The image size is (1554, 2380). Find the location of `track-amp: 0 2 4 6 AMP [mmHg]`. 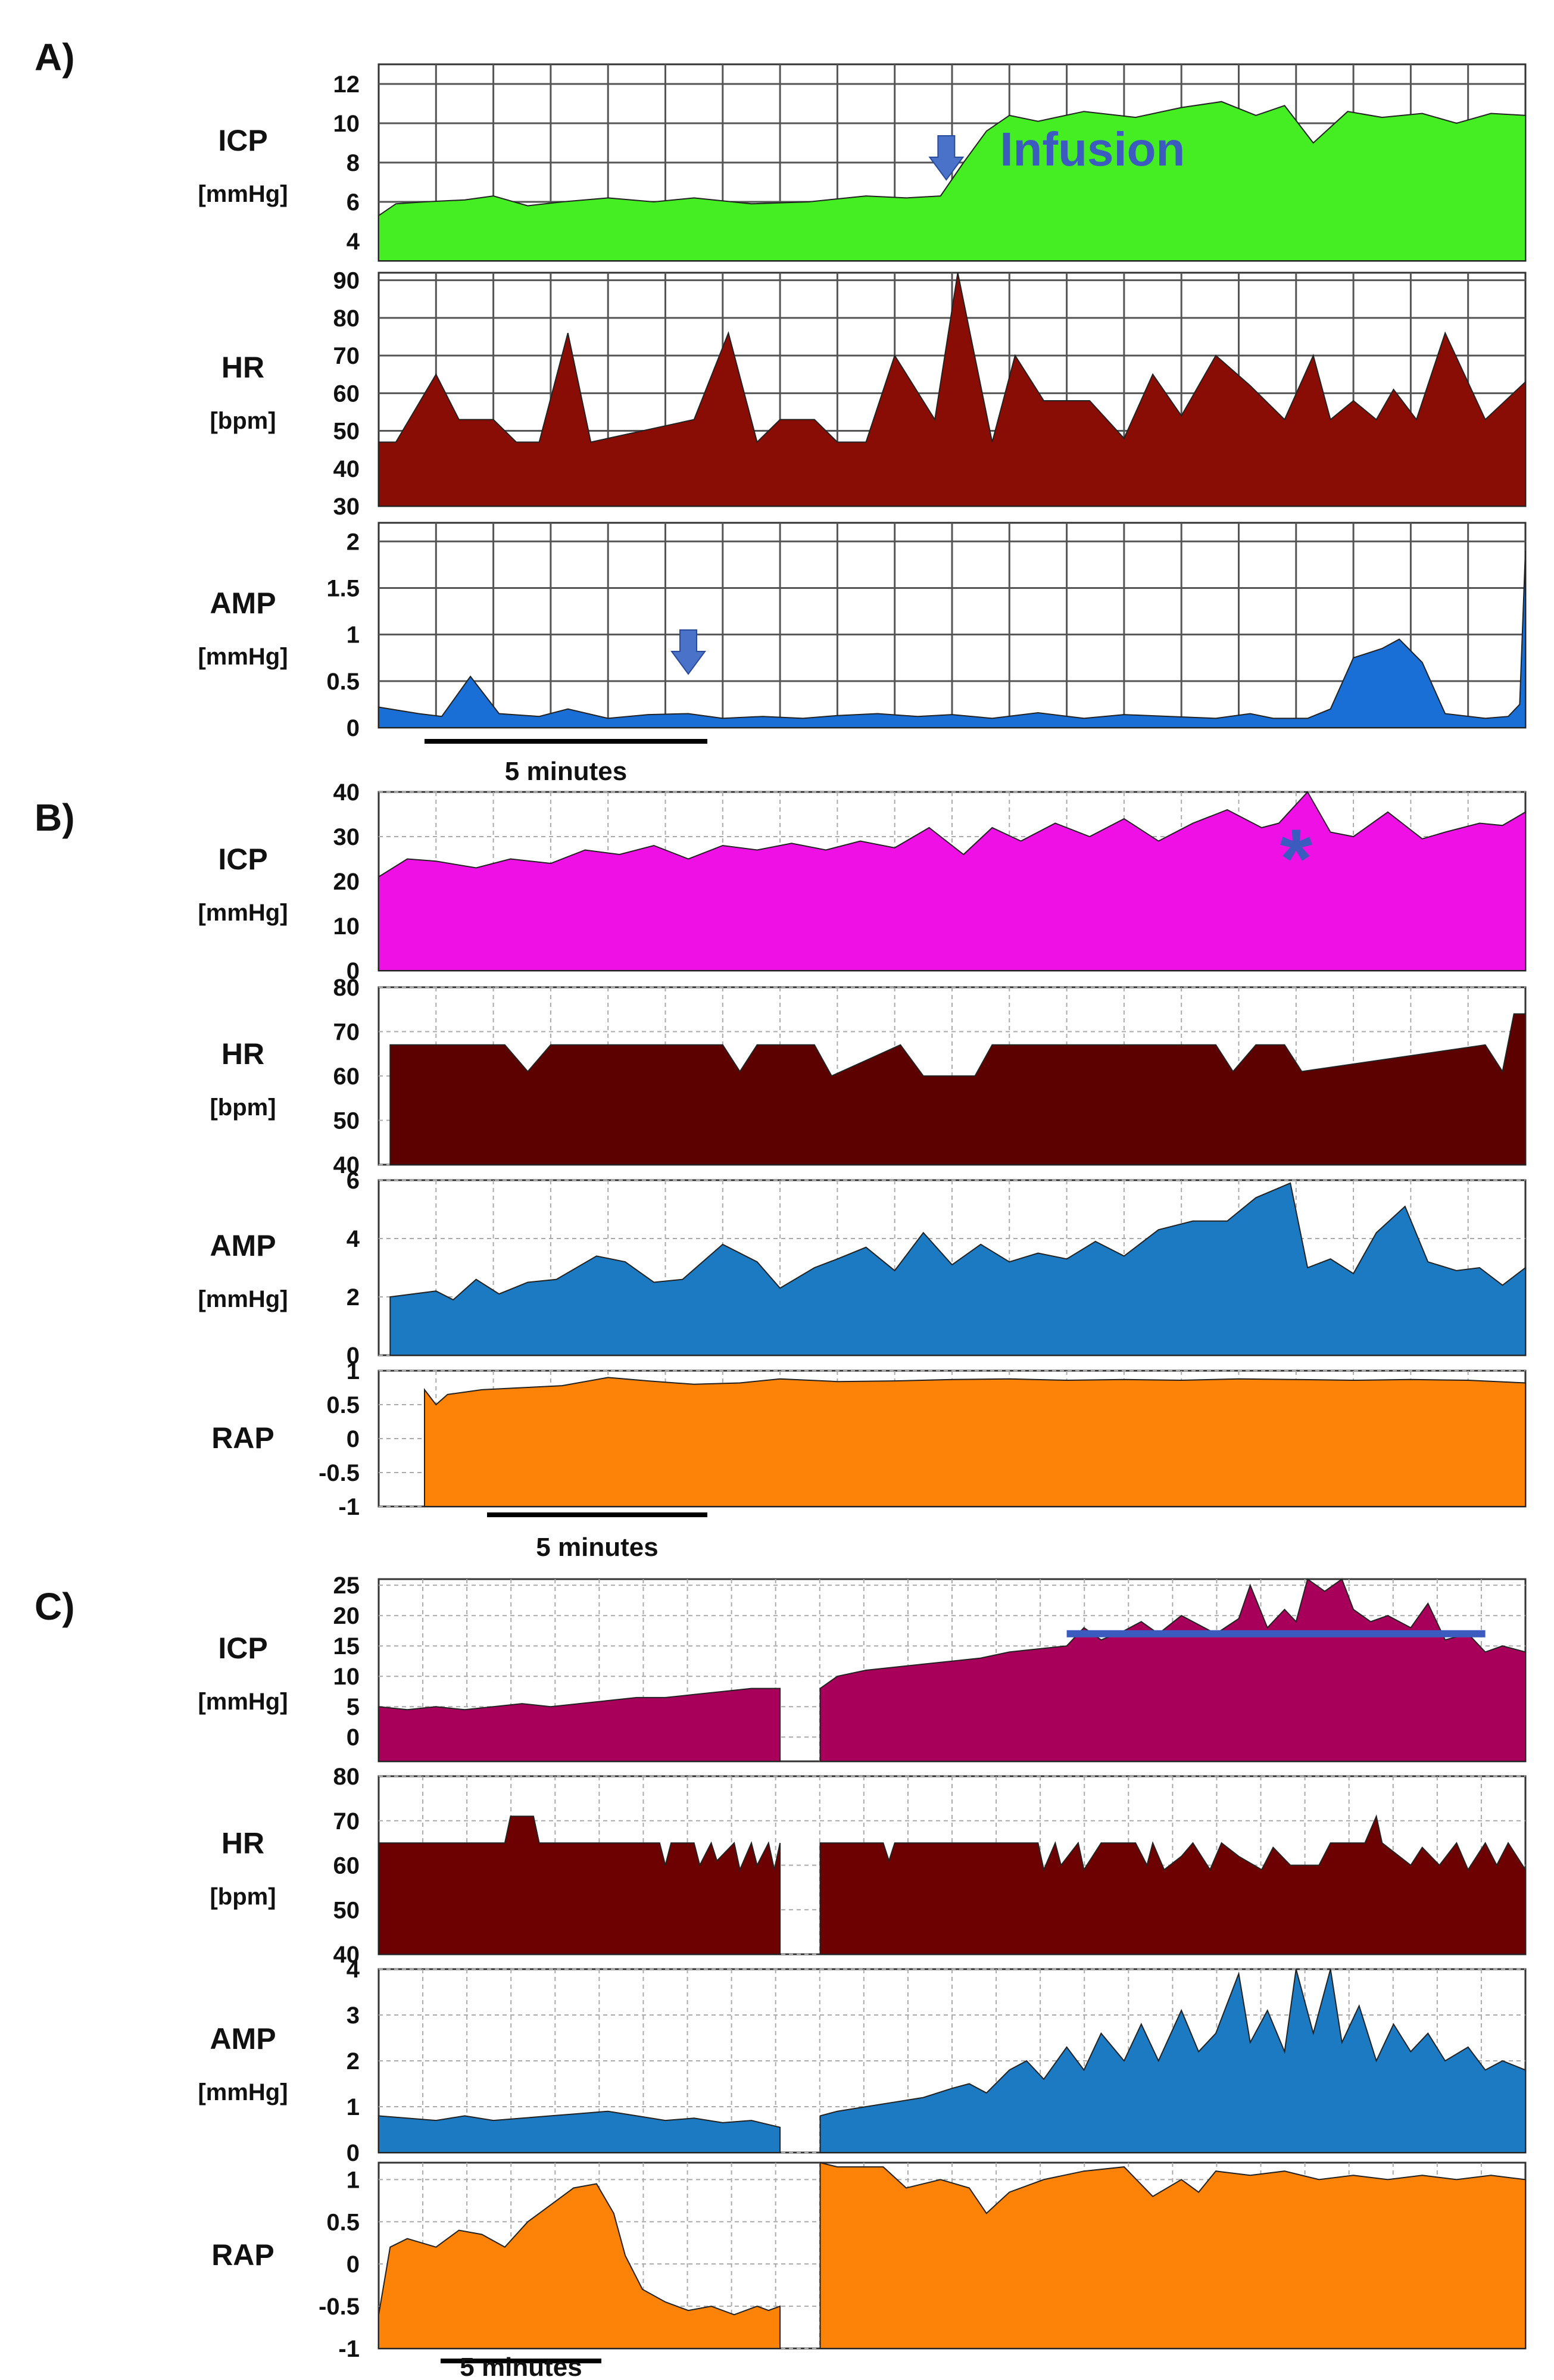

track-amp: 0 2 4 6 AMP [mmHg] is located at coordinates (862, 1268).